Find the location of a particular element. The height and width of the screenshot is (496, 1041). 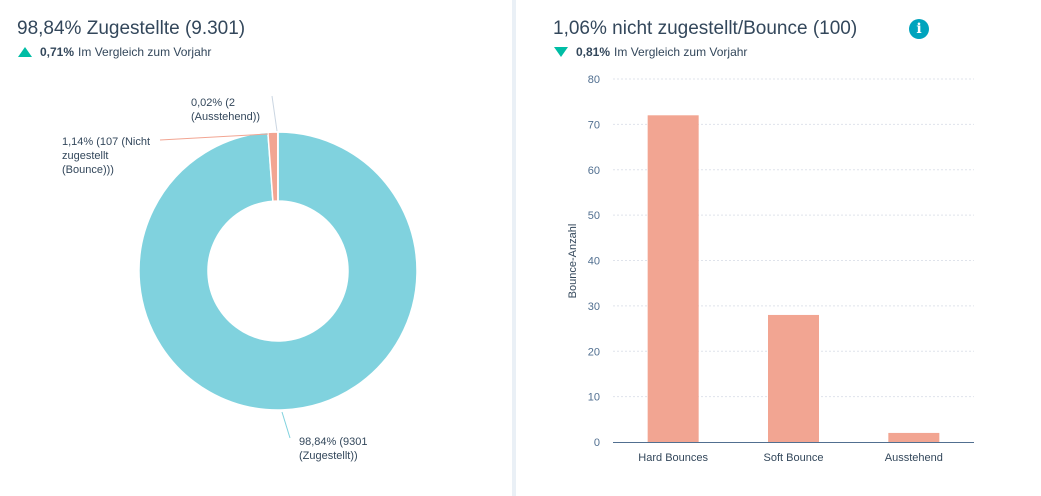

bounce-delta-value: 0,81% is located at coordinates (593, 52).